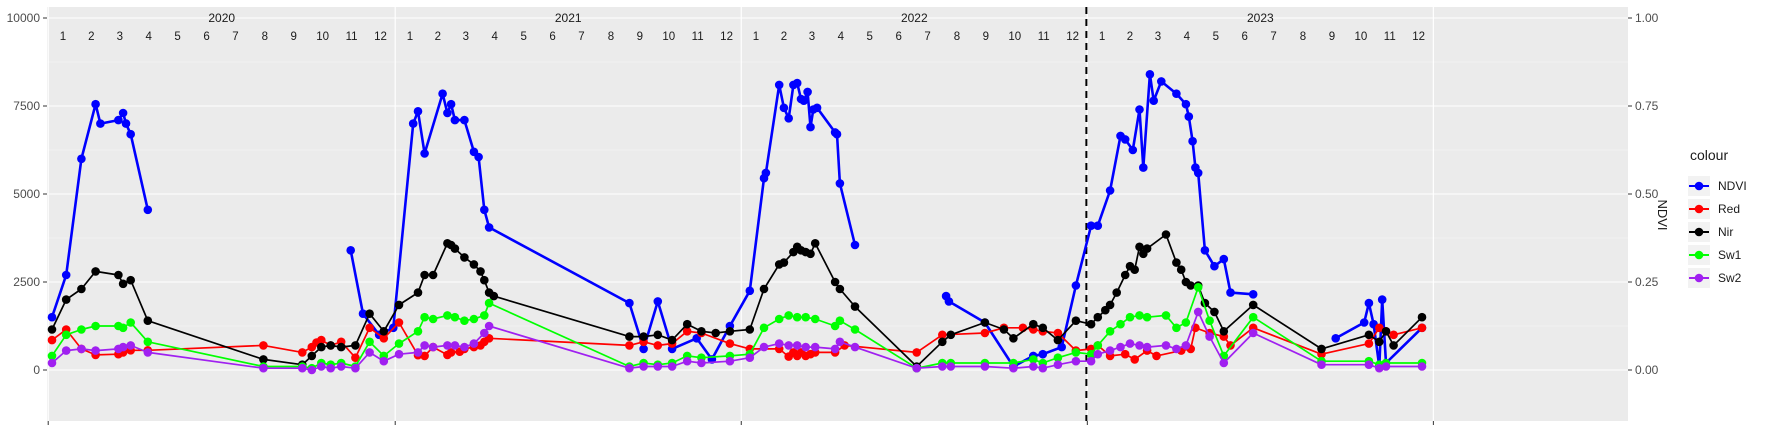 Image resolution: width=1773 pixels, height=442 pixels. What do you see at coordinates (841, 37) in the screenshot?
I see `month-label: 4` at bounding box center [841, 37].